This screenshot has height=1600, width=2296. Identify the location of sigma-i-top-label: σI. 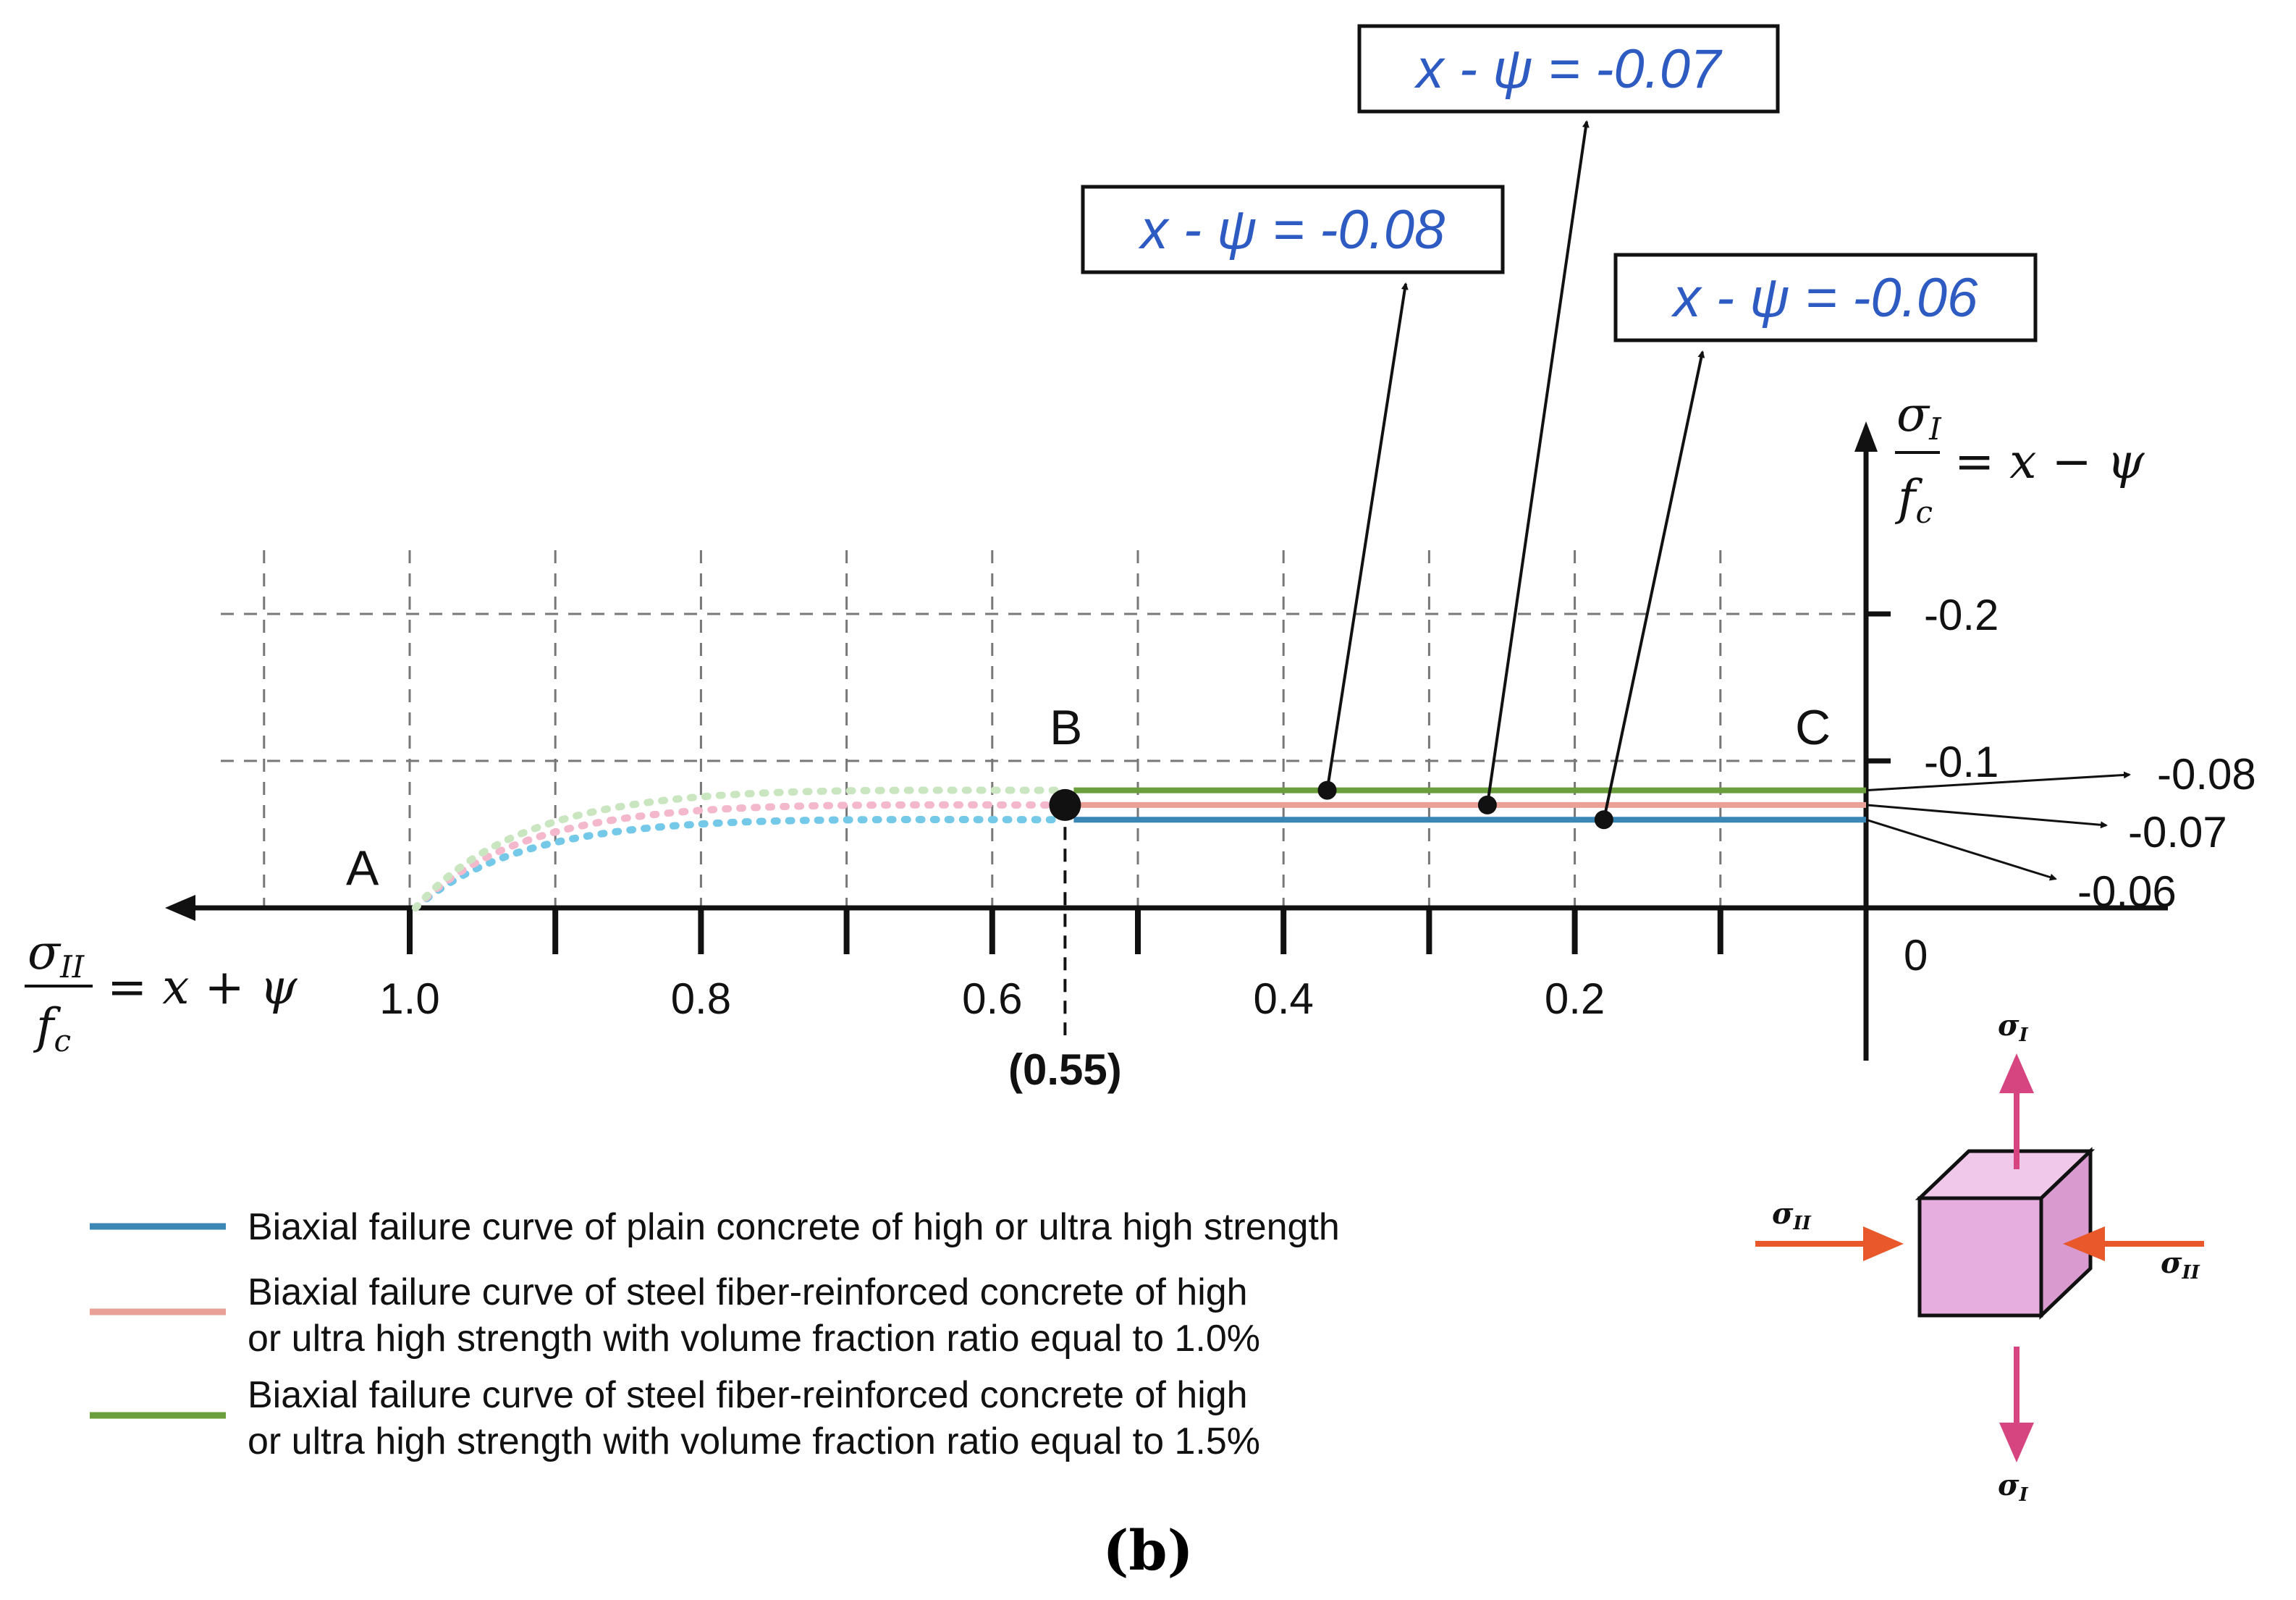
(2013, 1027).